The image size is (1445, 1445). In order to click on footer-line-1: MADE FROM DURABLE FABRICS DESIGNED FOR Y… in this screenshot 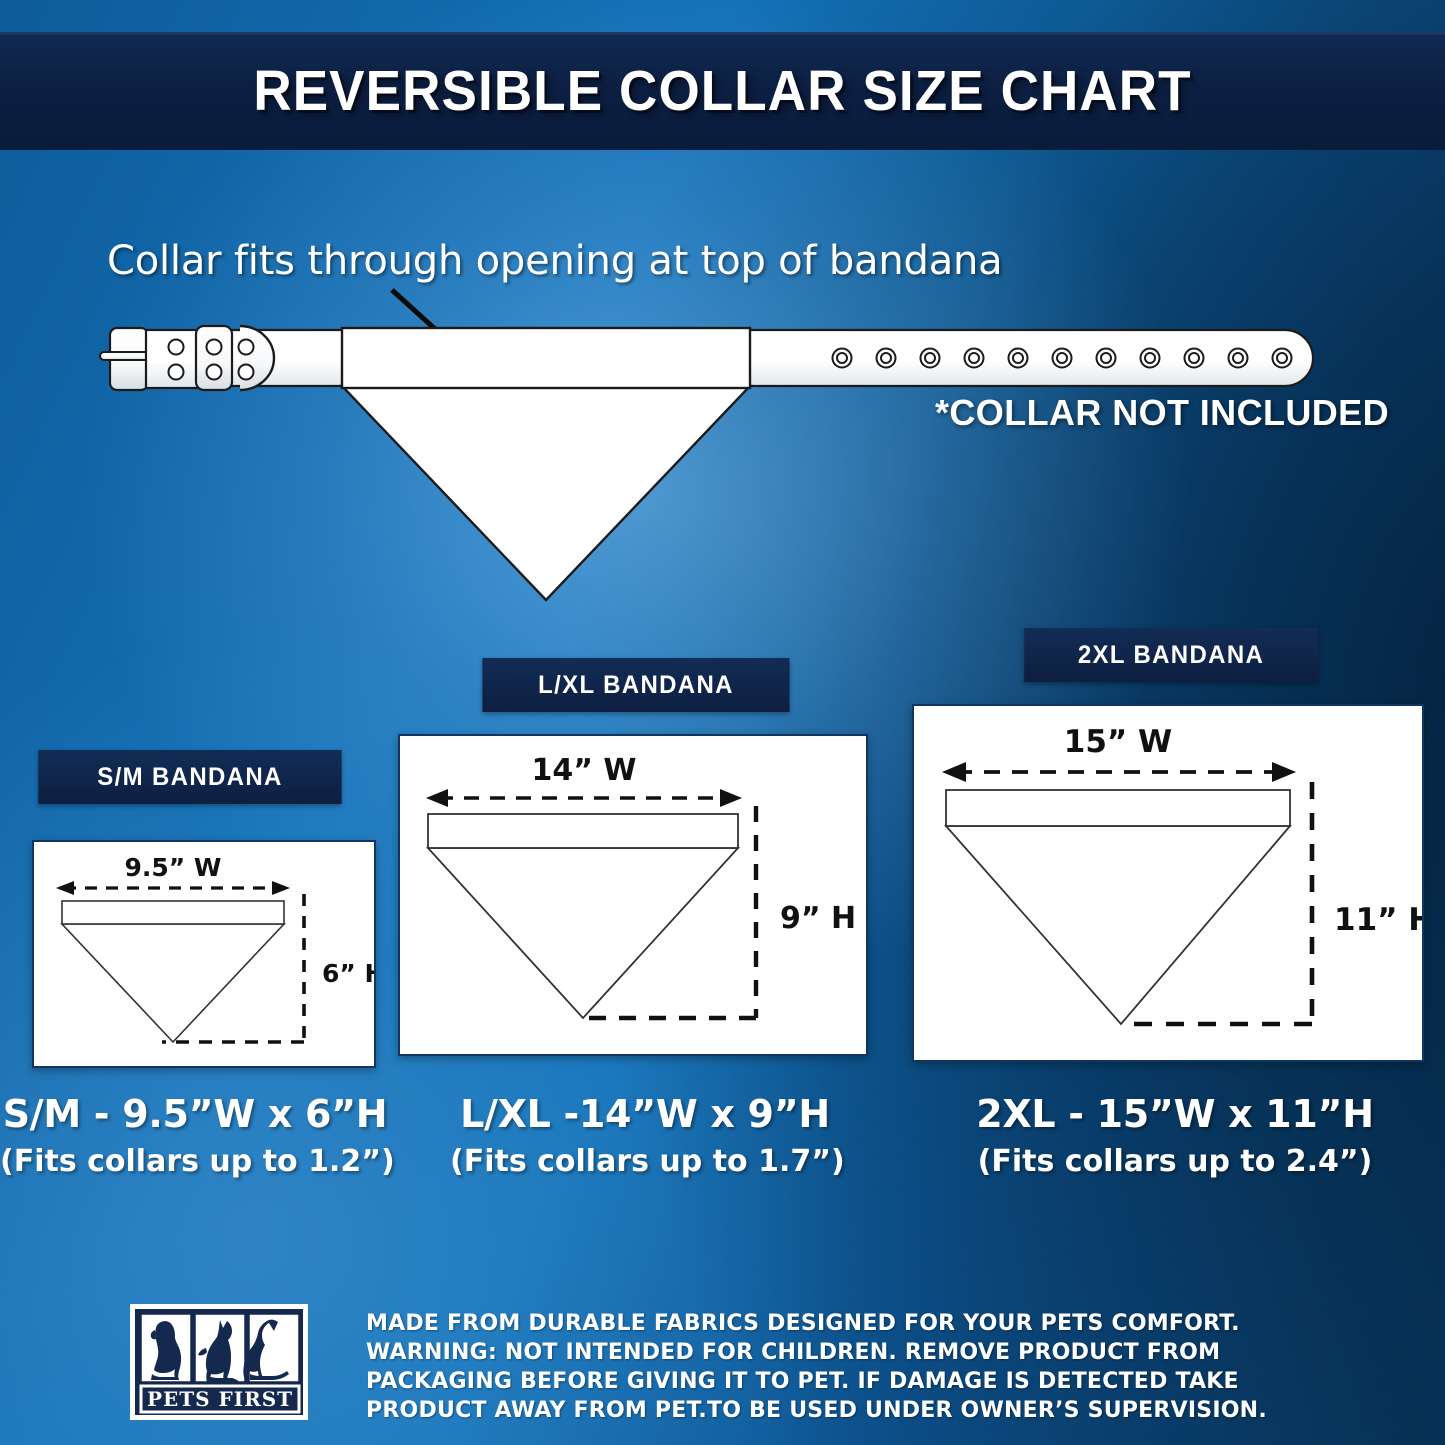, I will do `click(803, 1323)`.